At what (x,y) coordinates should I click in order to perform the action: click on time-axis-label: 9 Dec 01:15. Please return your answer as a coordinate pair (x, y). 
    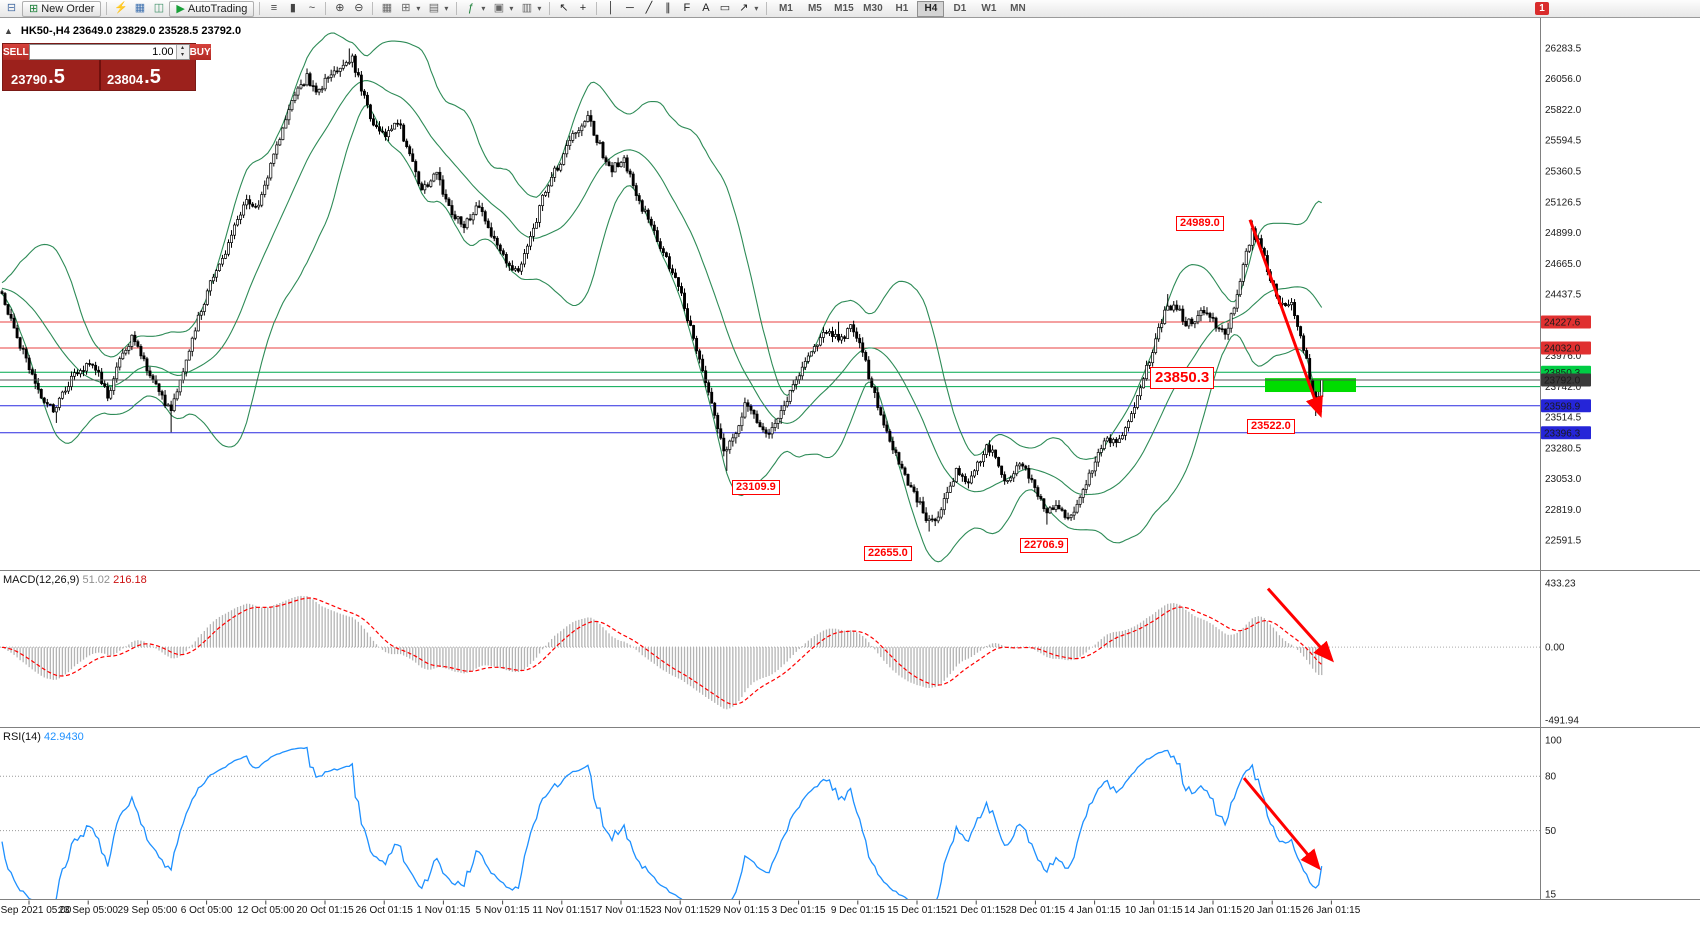
    Looking at the image, I should click on (857, 910).